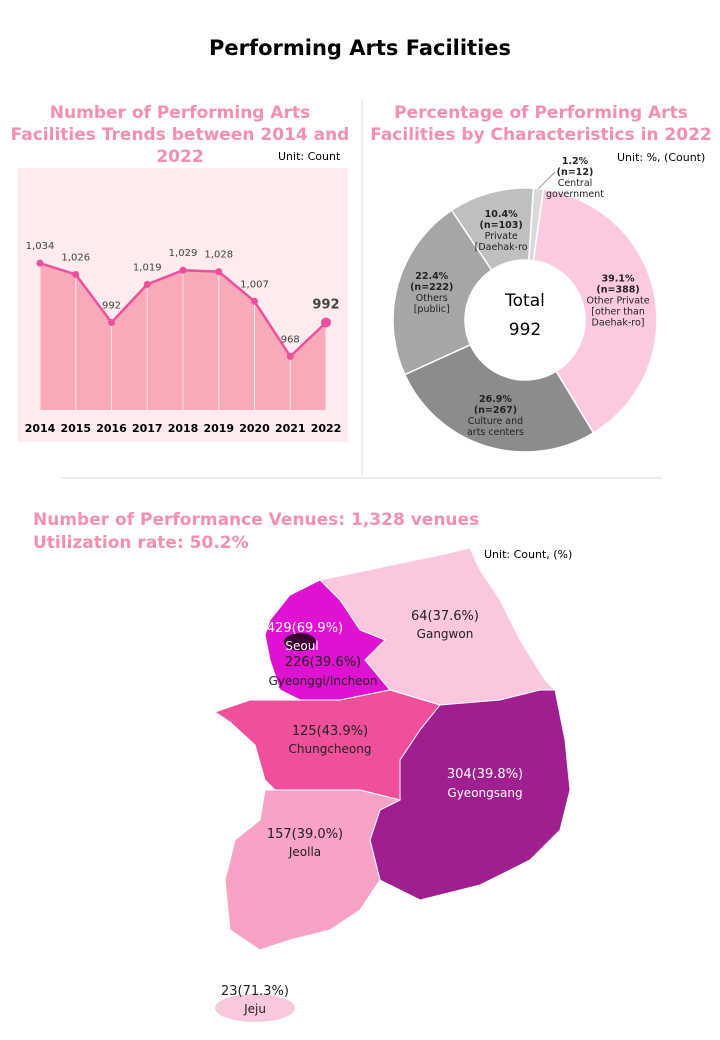 This screenshot has height=1040, width=720. Describe the element at coordinates (40, 246) in the screenshot. I see `data-label: 1,034` at that location.